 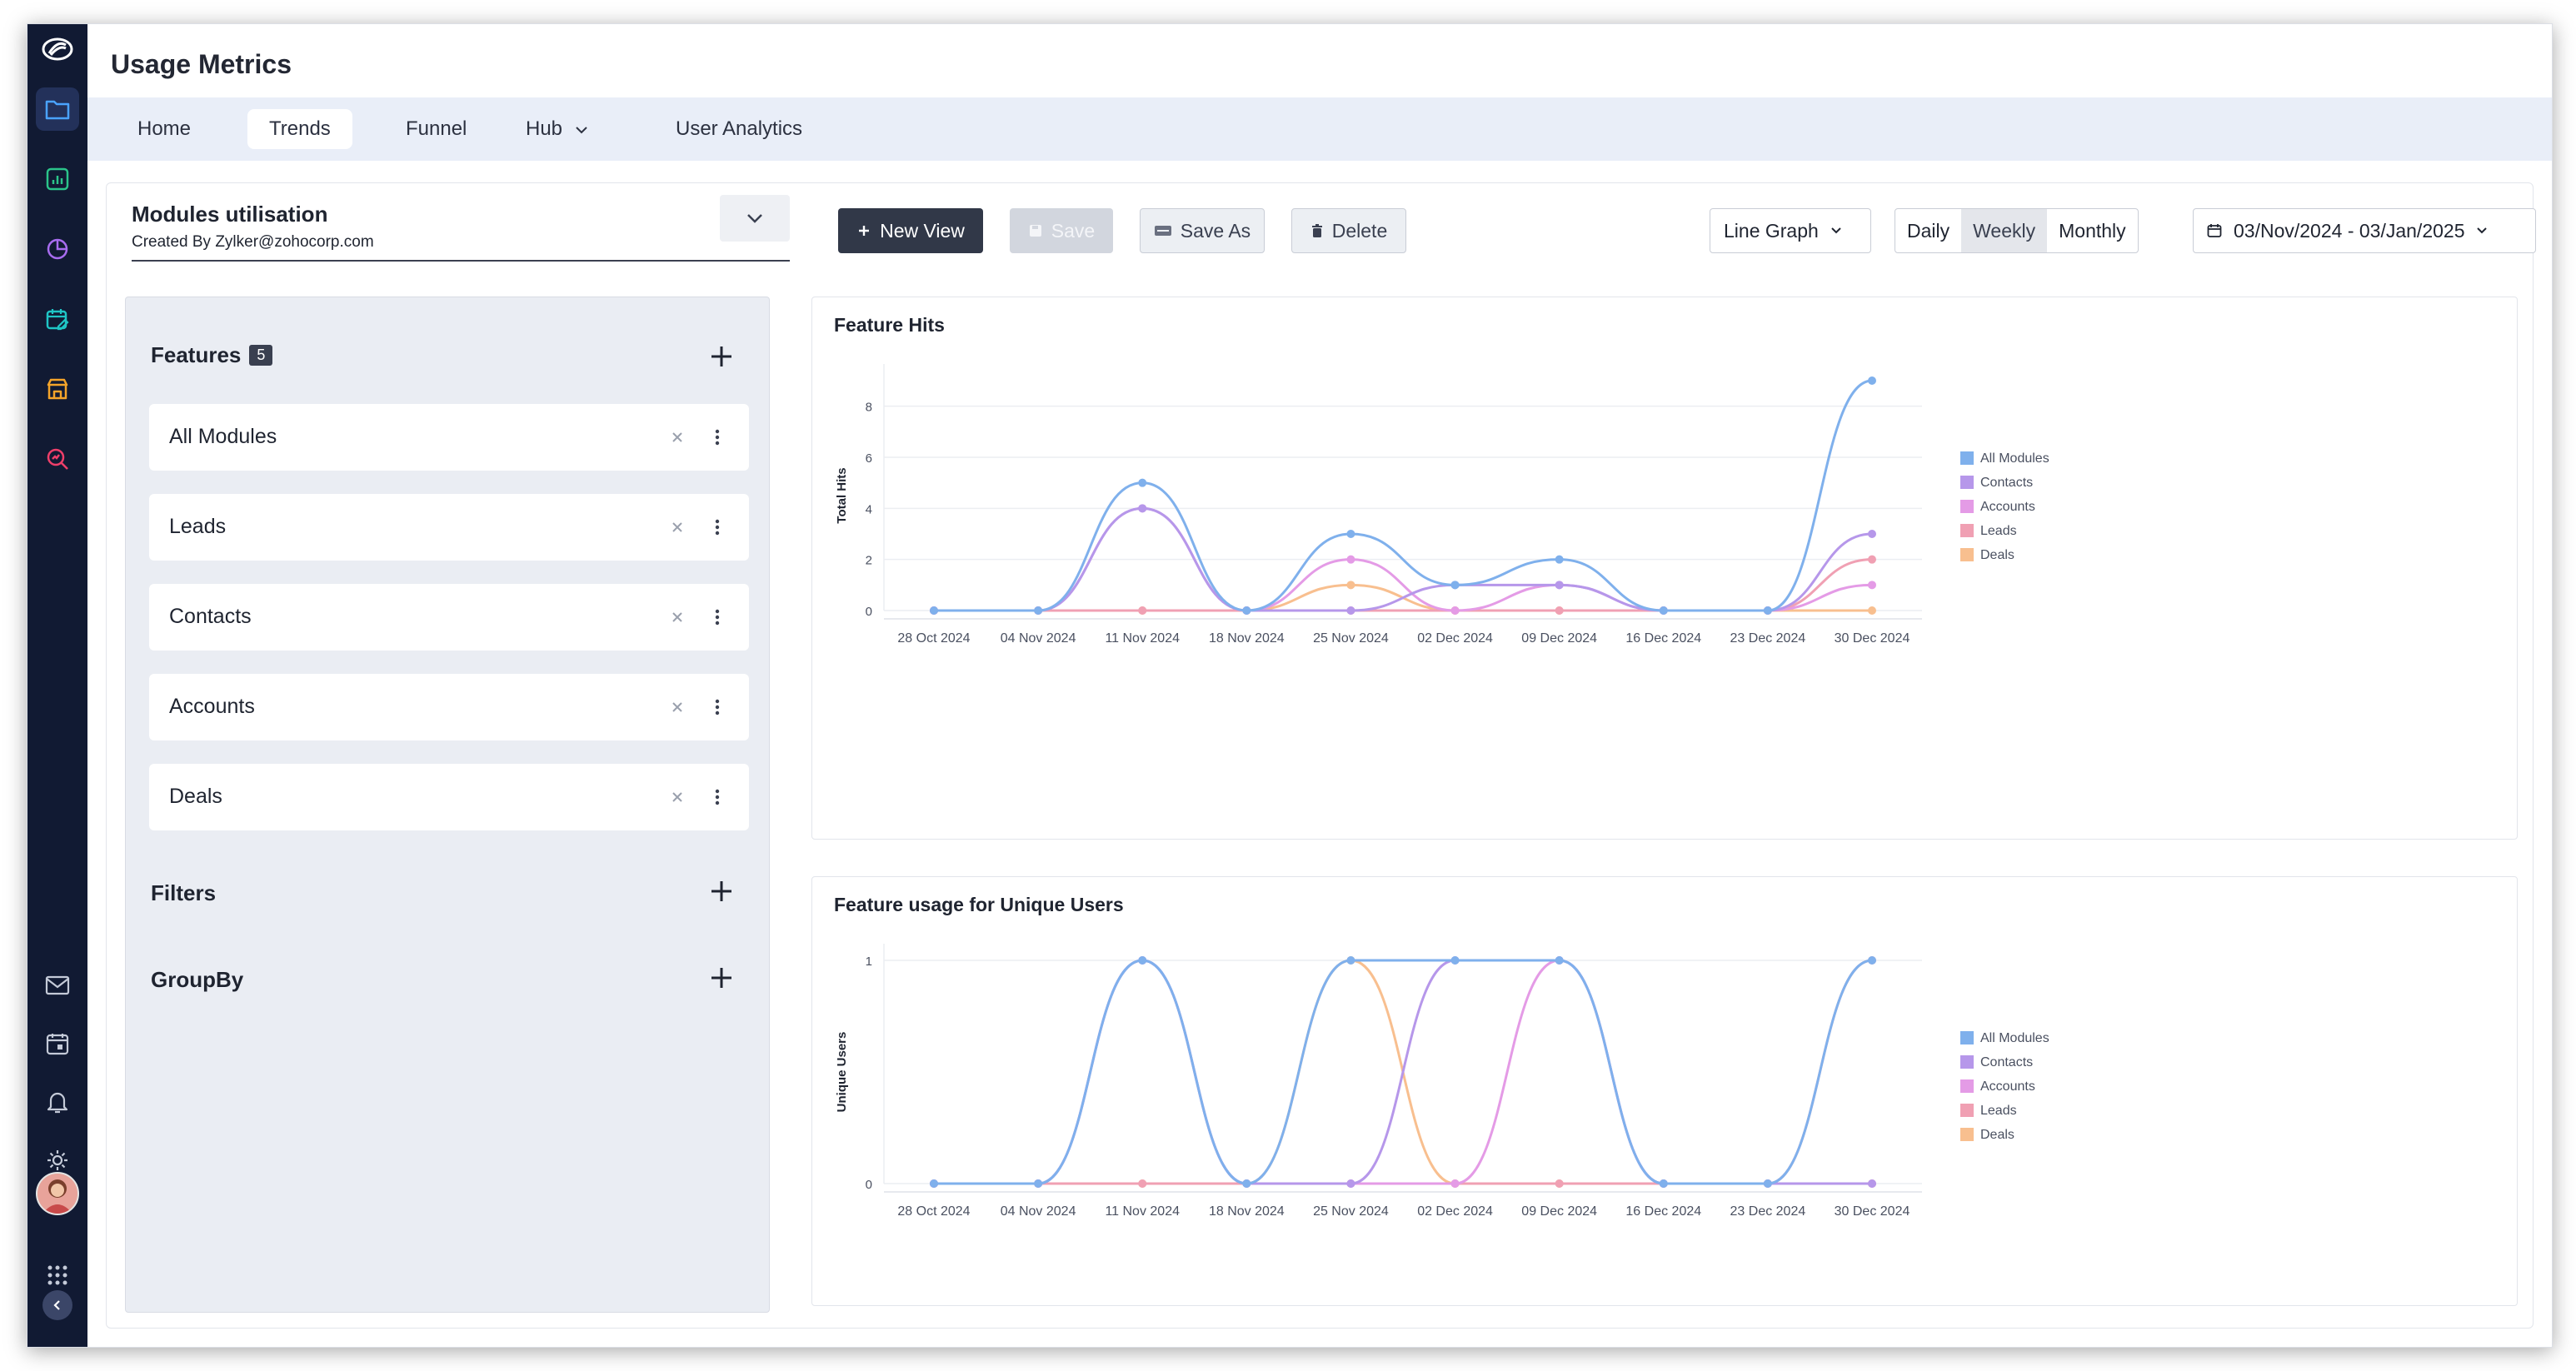 I want to click on add-groupby-icon, so click(x=721, y=977).